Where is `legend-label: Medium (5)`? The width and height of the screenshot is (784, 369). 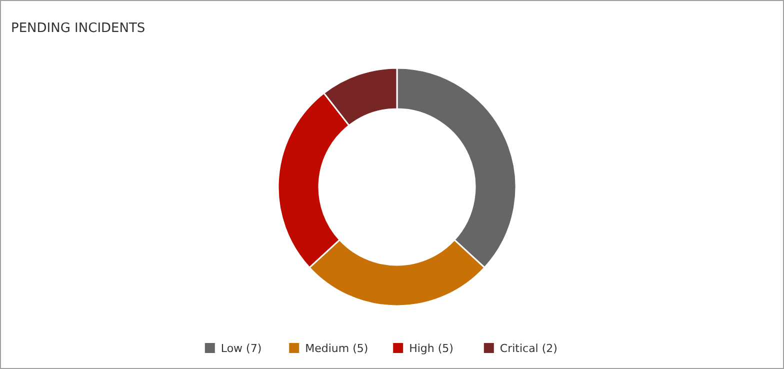 legend-label: Medium (5) is located at coordinates (336, 348).